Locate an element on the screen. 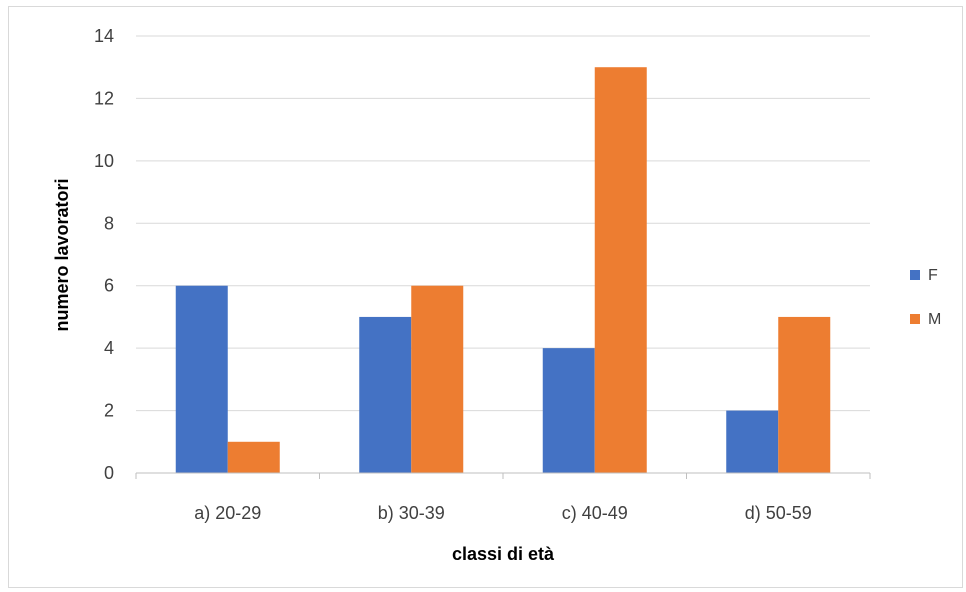 The height and width of the screenshot is (592, 966). legend: FM is located at coordinates (925, 297).